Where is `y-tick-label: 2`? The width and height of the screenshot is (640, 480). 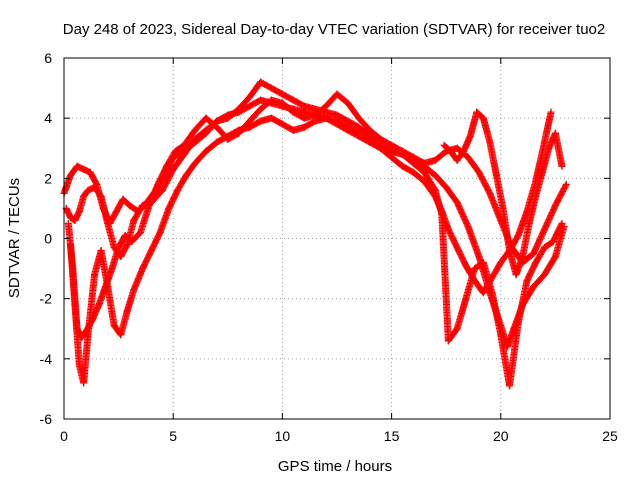 y-tick-label: 2 is located at coordinates (48, 178).